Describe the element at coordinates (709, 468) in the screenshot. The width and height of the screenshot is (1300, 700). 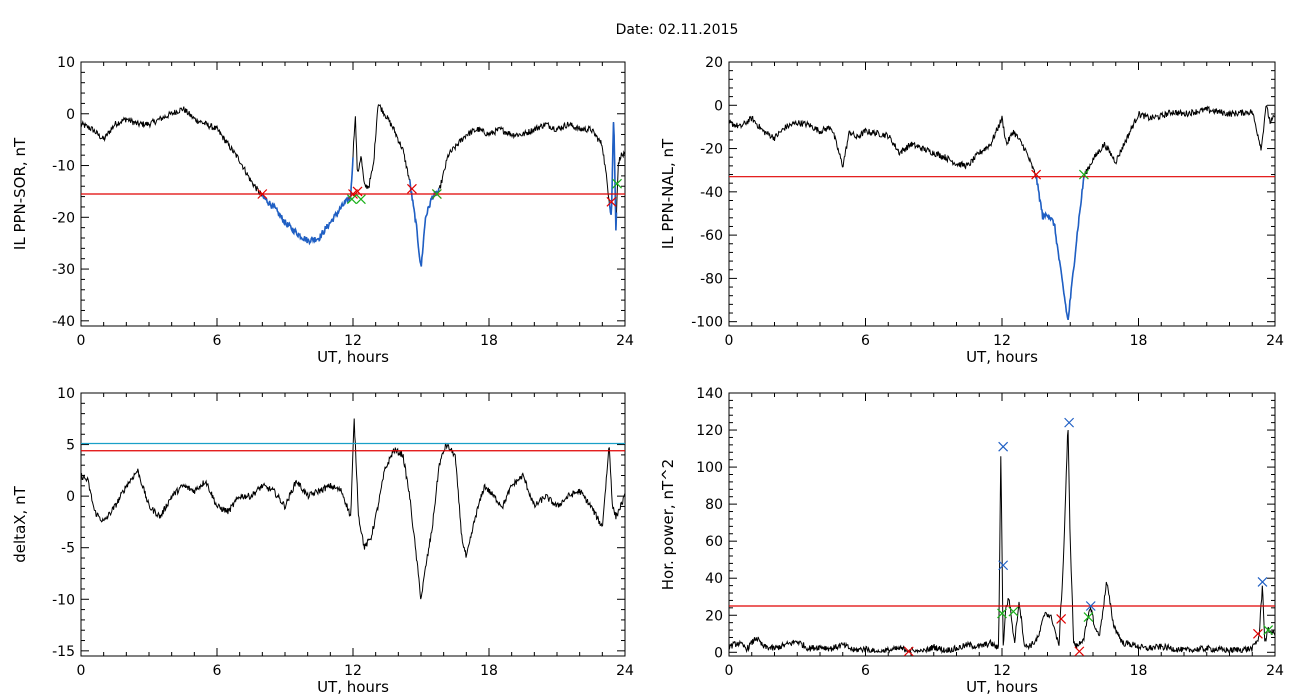
I see `y-tick-label: 100` at that location.